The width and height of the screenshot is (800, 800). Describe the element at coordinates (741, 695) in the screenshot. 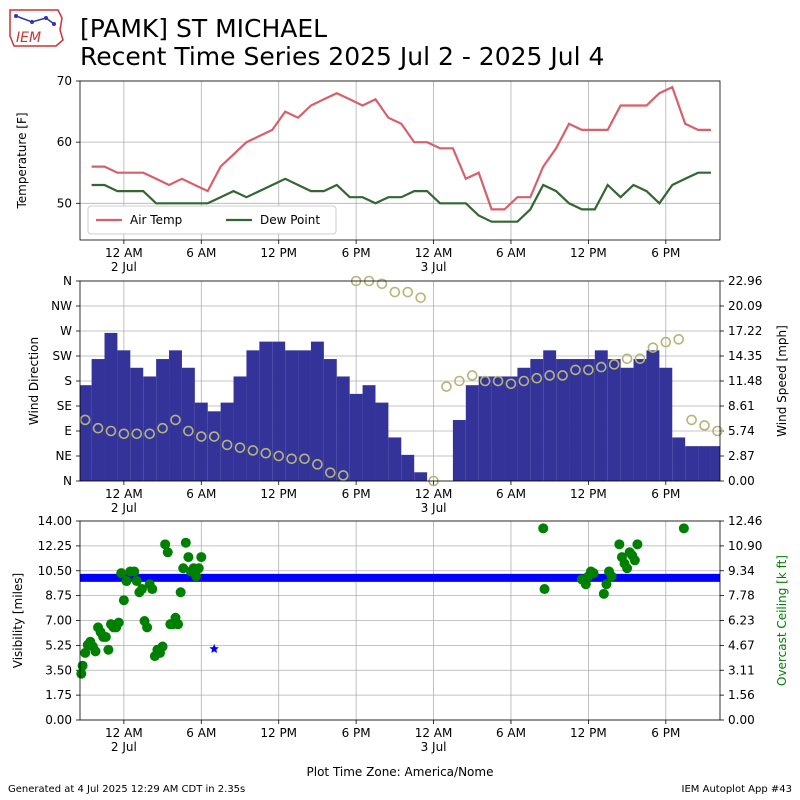

I see `y2-tick-label: 1.56` at that location.